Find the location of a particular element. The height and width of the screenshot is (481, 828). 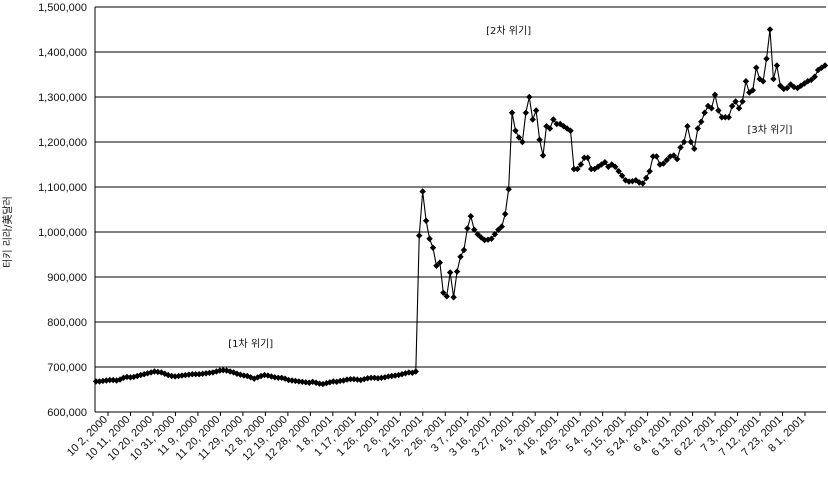

y-tick-label: 800,000 is located at coordinates (67, 323).